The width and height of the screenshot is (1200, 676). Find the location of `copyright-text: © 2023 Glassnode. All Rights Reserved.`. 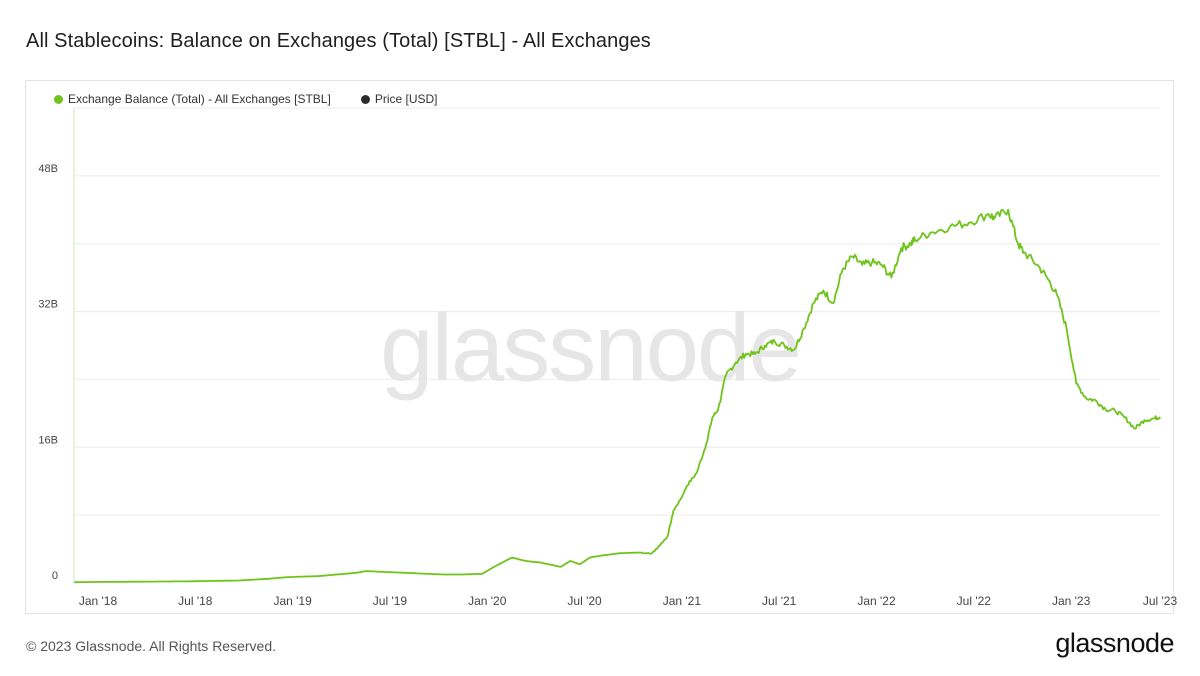

copyright-text: © 2023 Glassnode. All Rights Reserved. is located at coordinates (151, 646).